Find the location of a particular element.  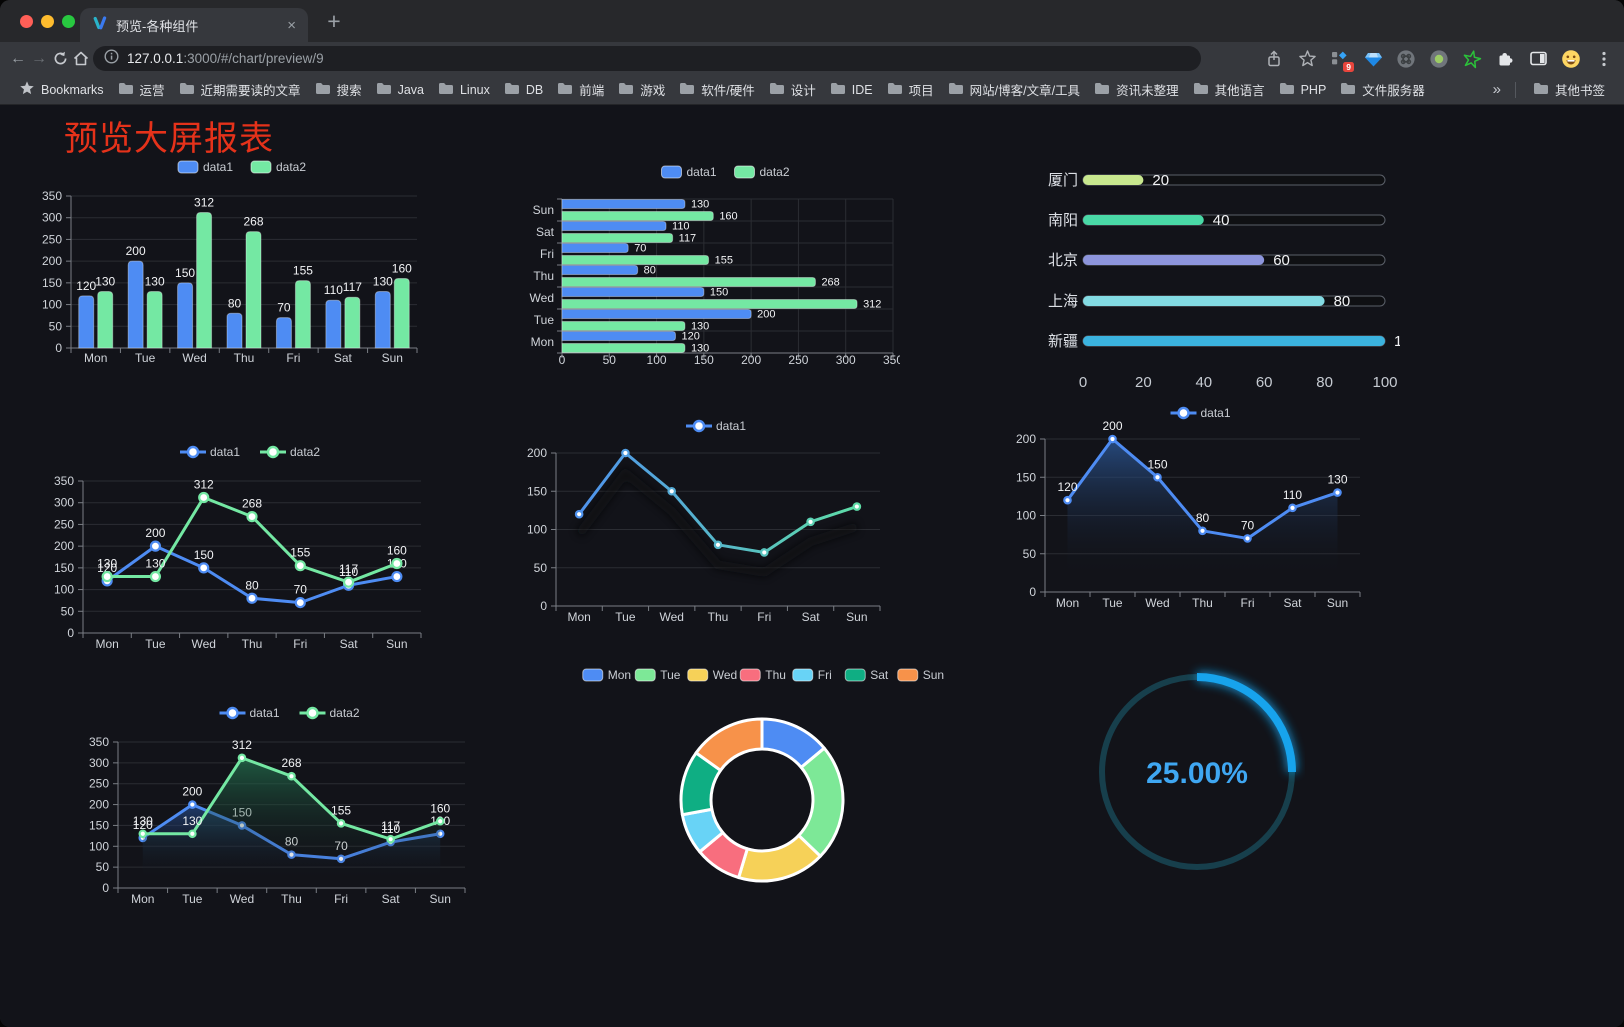

share-icon is located at coordinates (1274, 59).